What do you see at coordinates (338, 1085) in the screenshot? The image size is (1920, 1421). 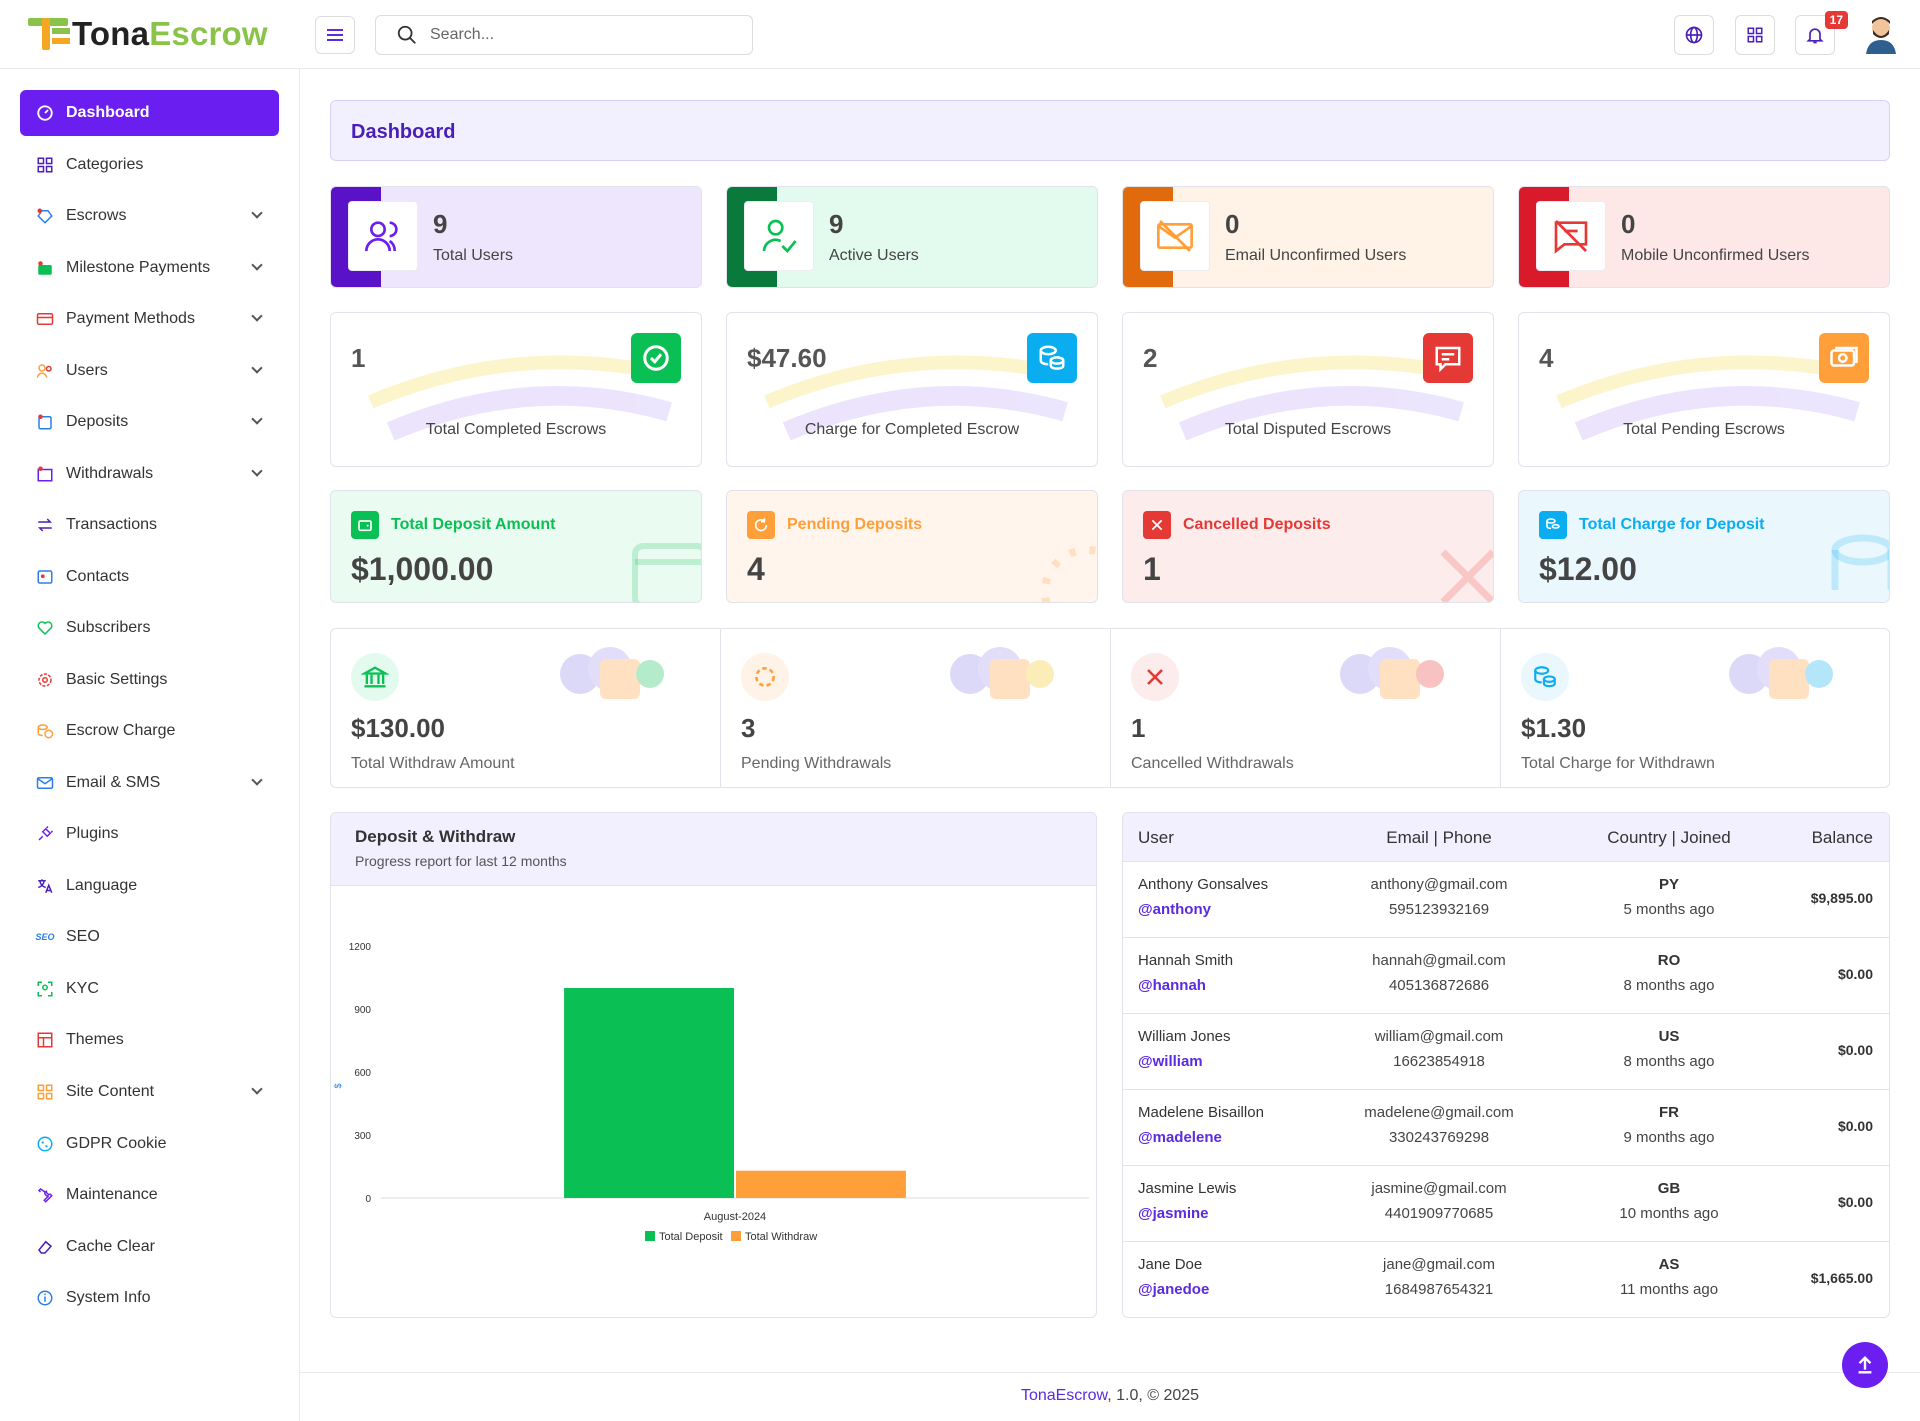 I see `y-axis-label: $` at bounding box center [338, 1085].